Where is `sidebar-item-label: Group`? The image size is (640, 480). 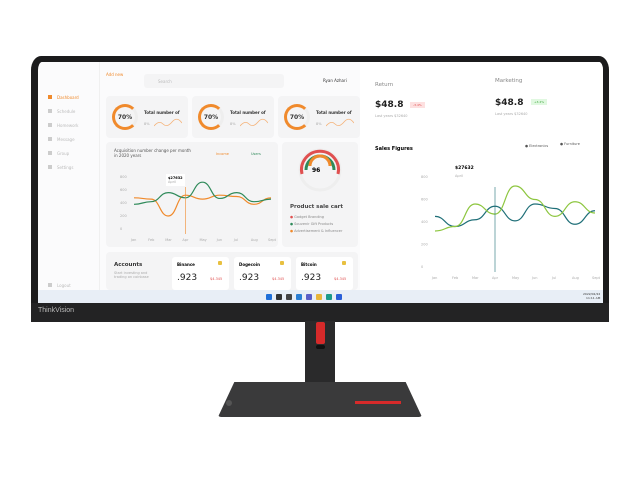 sidebar-item-label: Group is located at coordinates (63, 153).